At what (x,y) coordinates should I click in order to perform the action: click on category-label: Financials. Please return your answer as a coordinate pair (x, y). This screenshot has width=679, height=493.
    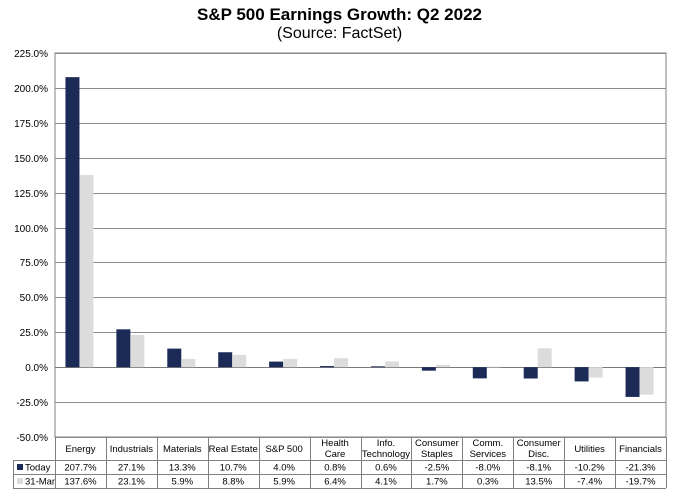
    Looking at the image, I should click on (640, 449).